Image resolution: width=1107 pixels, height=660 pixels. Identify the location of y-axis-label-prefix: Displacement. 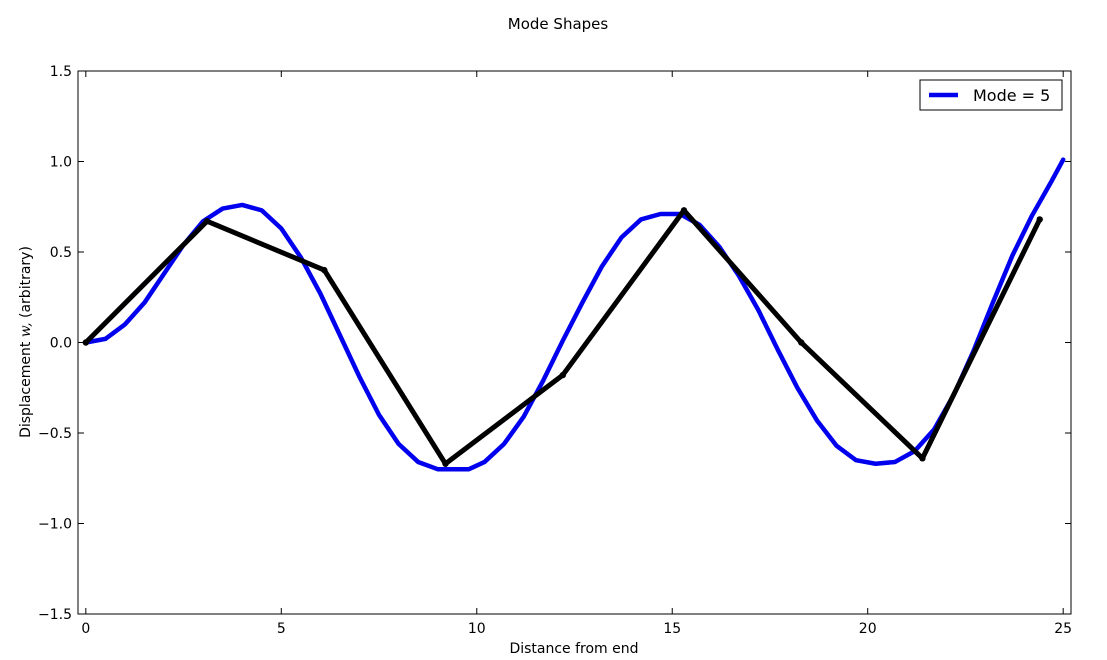
(26, 387).